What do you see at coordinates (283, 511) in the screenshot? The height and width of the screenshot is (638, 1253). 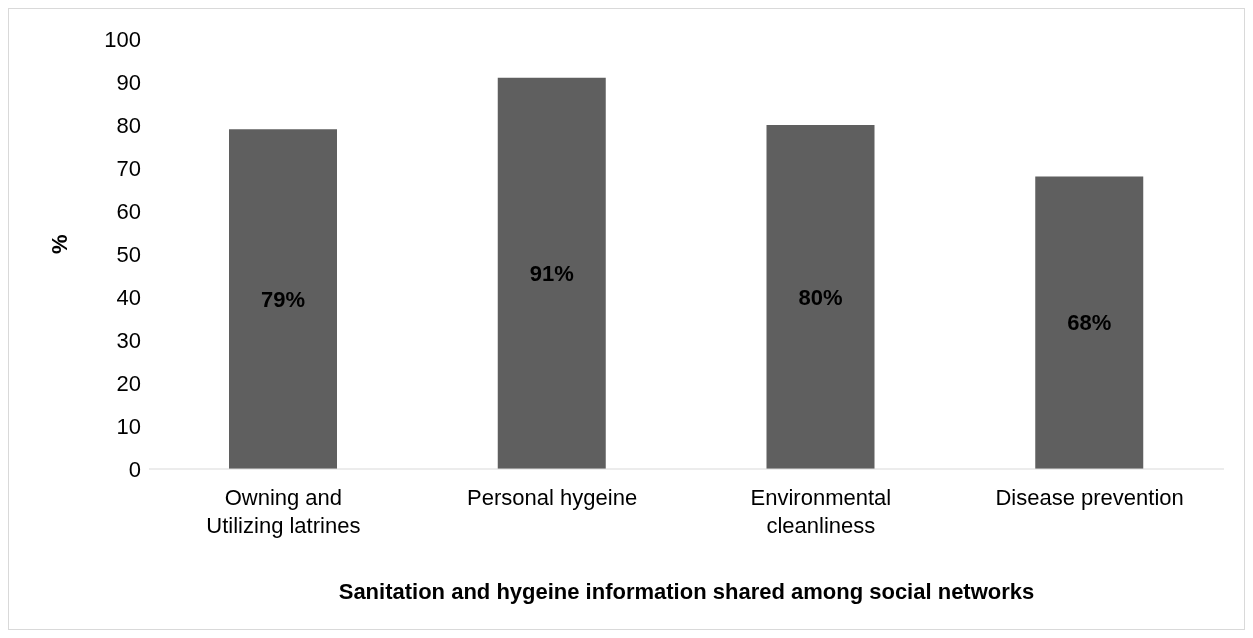 I see `x-tick-label: Owning and Utilizing latrines` at bounding box center [283, 511].